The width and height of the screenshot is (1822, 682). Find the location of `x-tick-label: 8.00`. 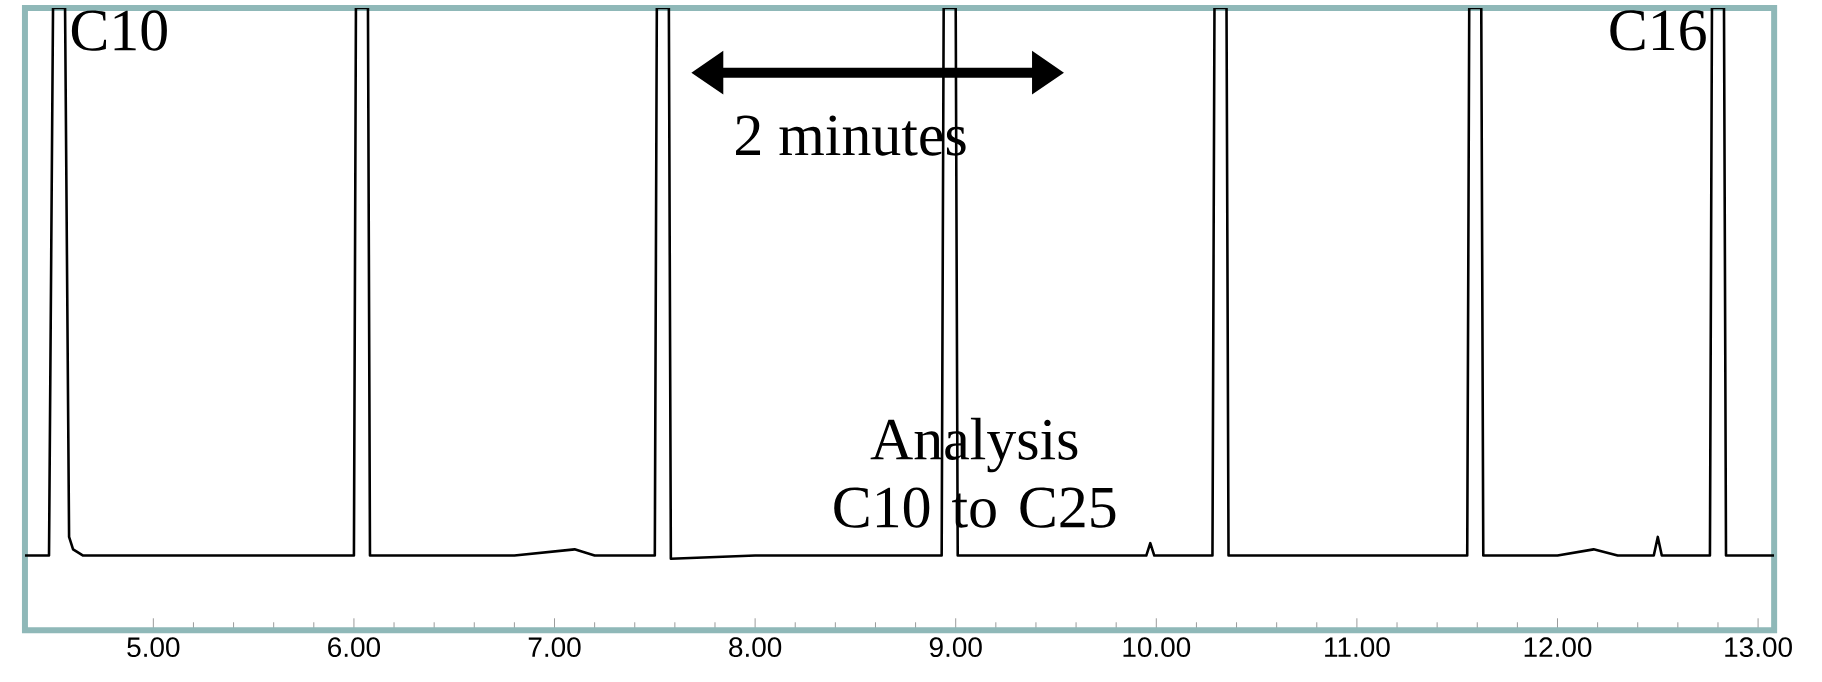

x-tick-label: 8.00 is located at coordinates (755, 647).